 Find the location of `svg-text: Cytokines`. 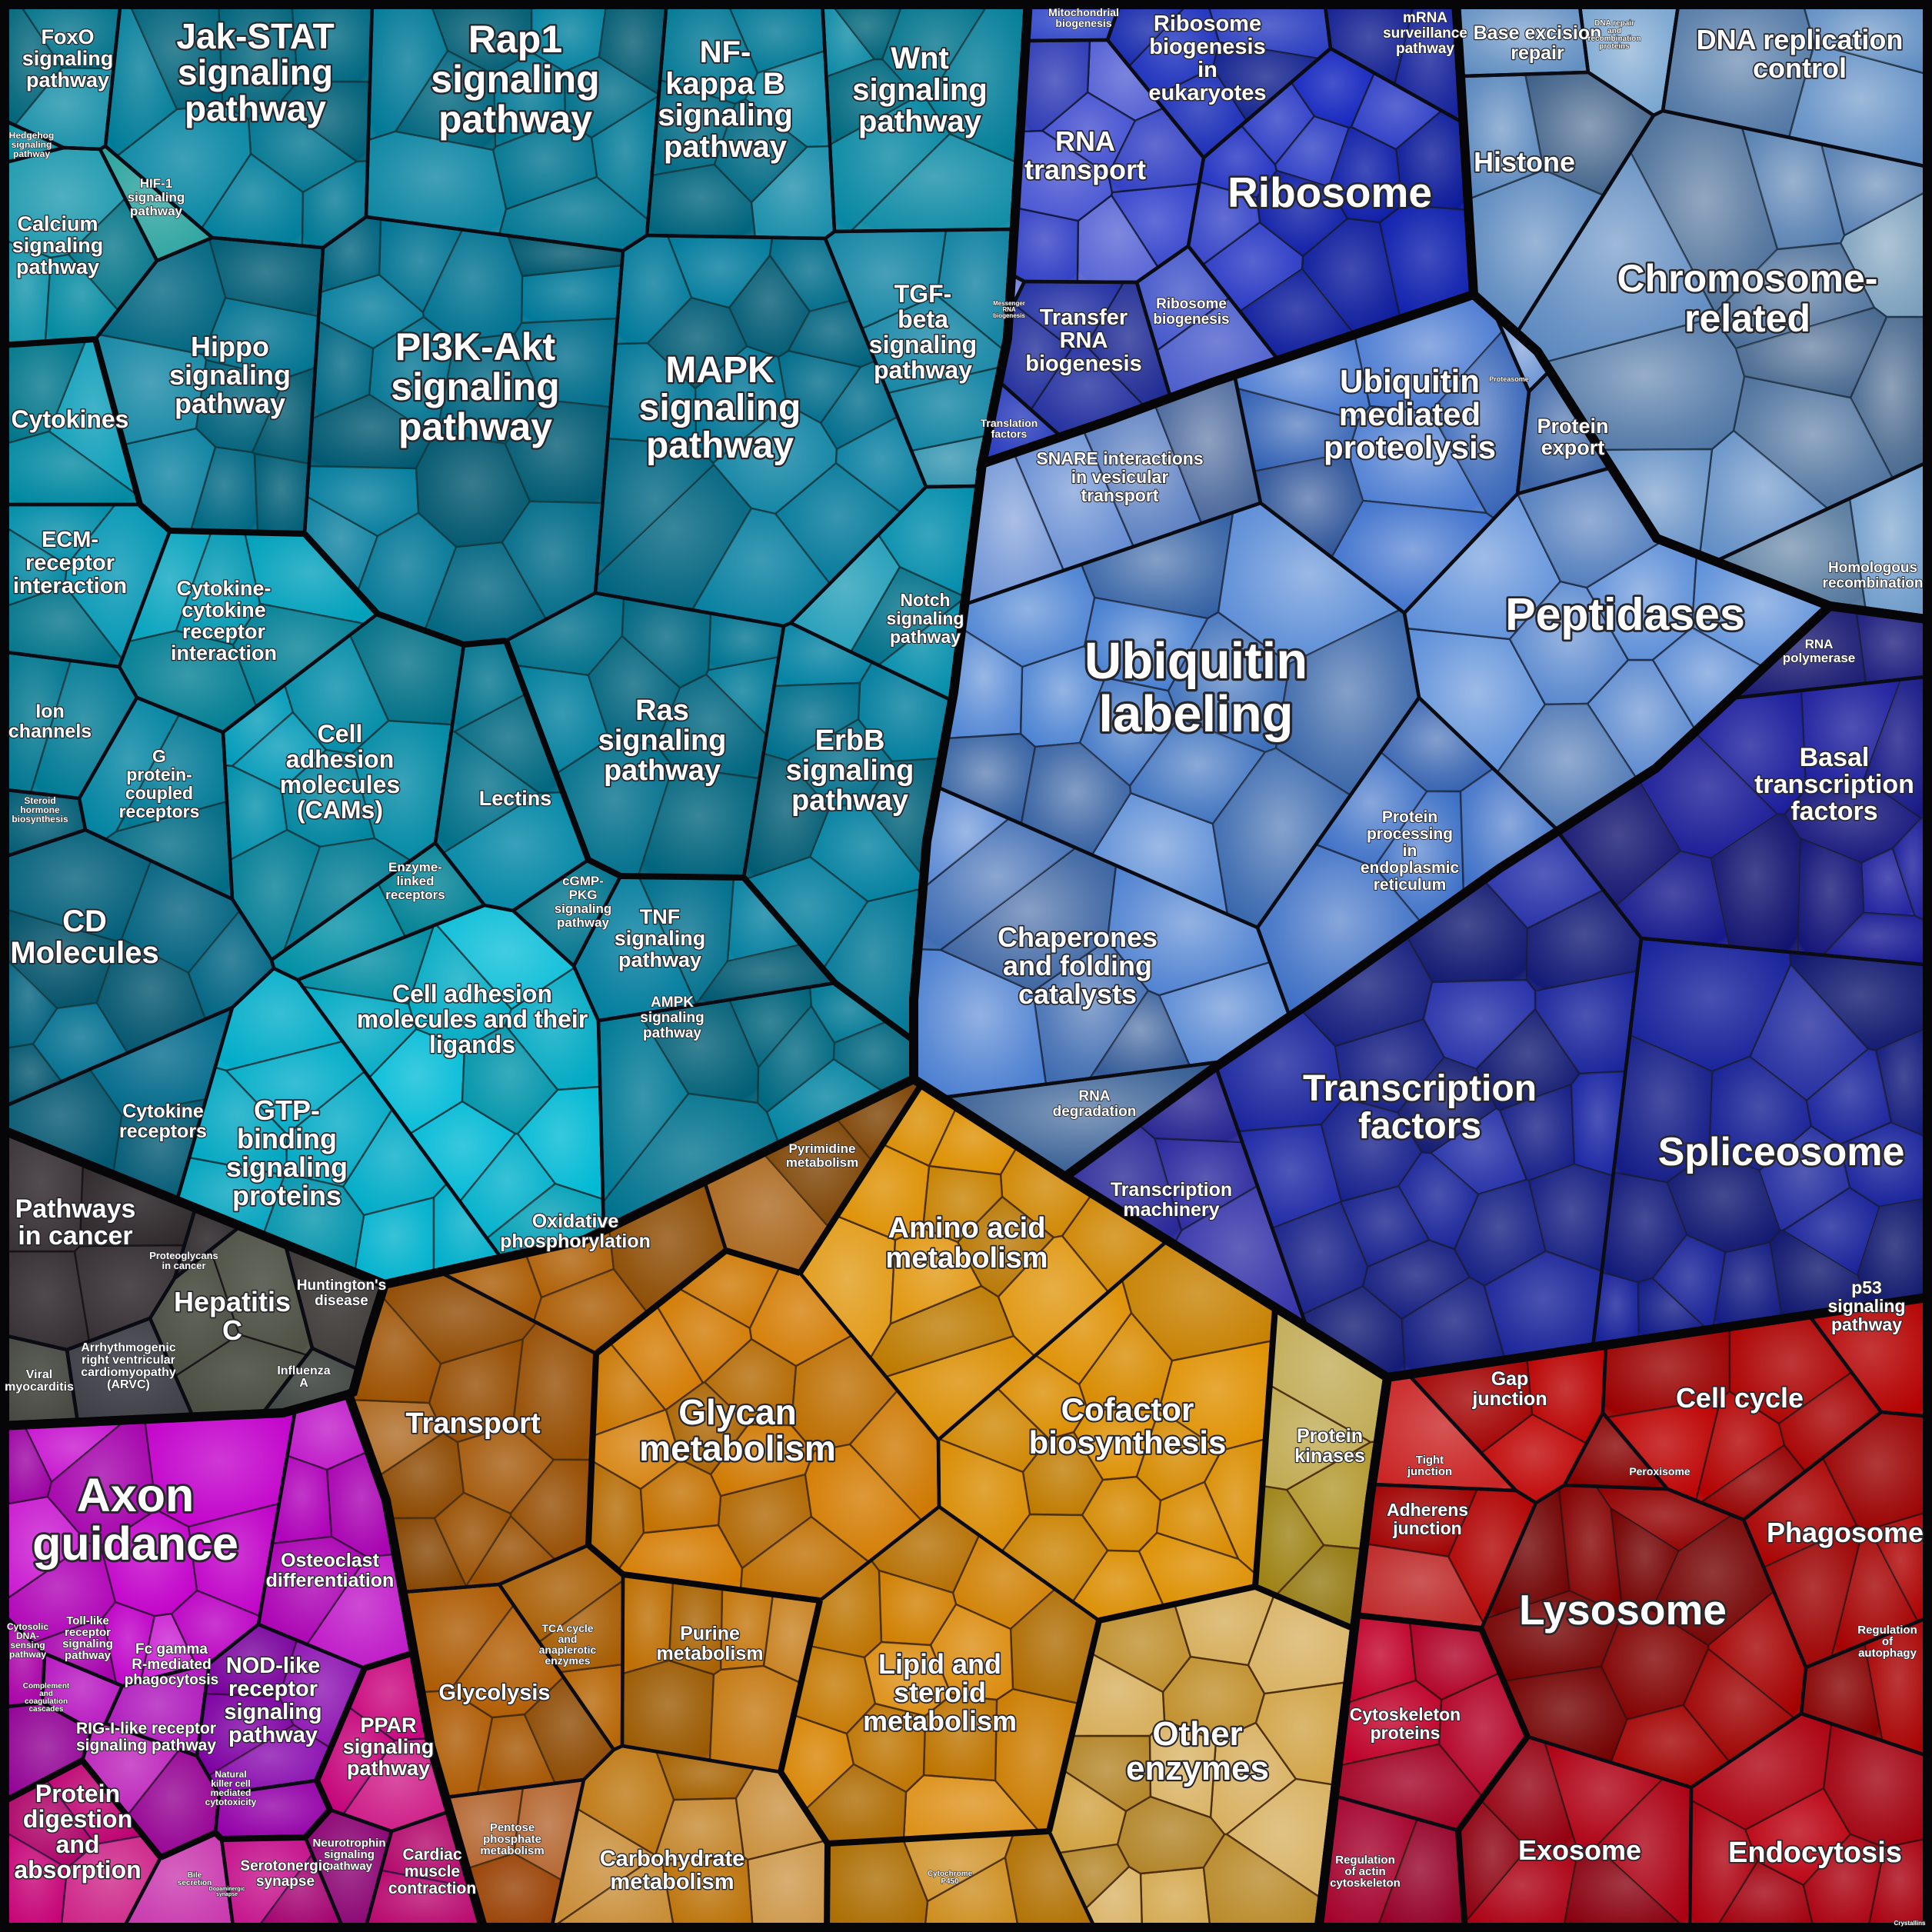

svg-text: Cytokines is located at coordinates (70, 419).